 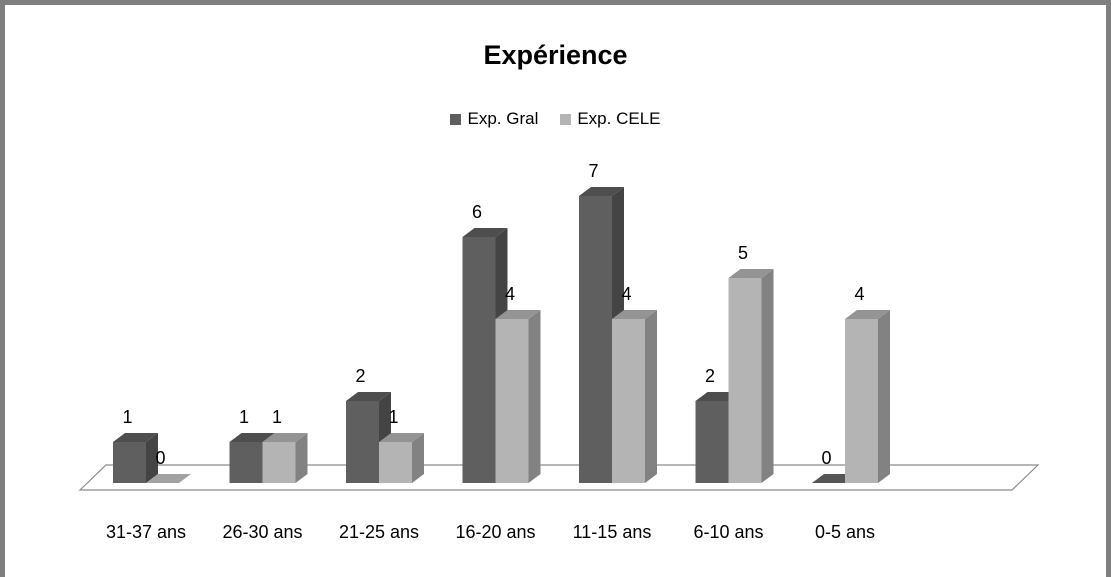 I want to click on bar-s1-c1-top, so click(x=135, y=437).